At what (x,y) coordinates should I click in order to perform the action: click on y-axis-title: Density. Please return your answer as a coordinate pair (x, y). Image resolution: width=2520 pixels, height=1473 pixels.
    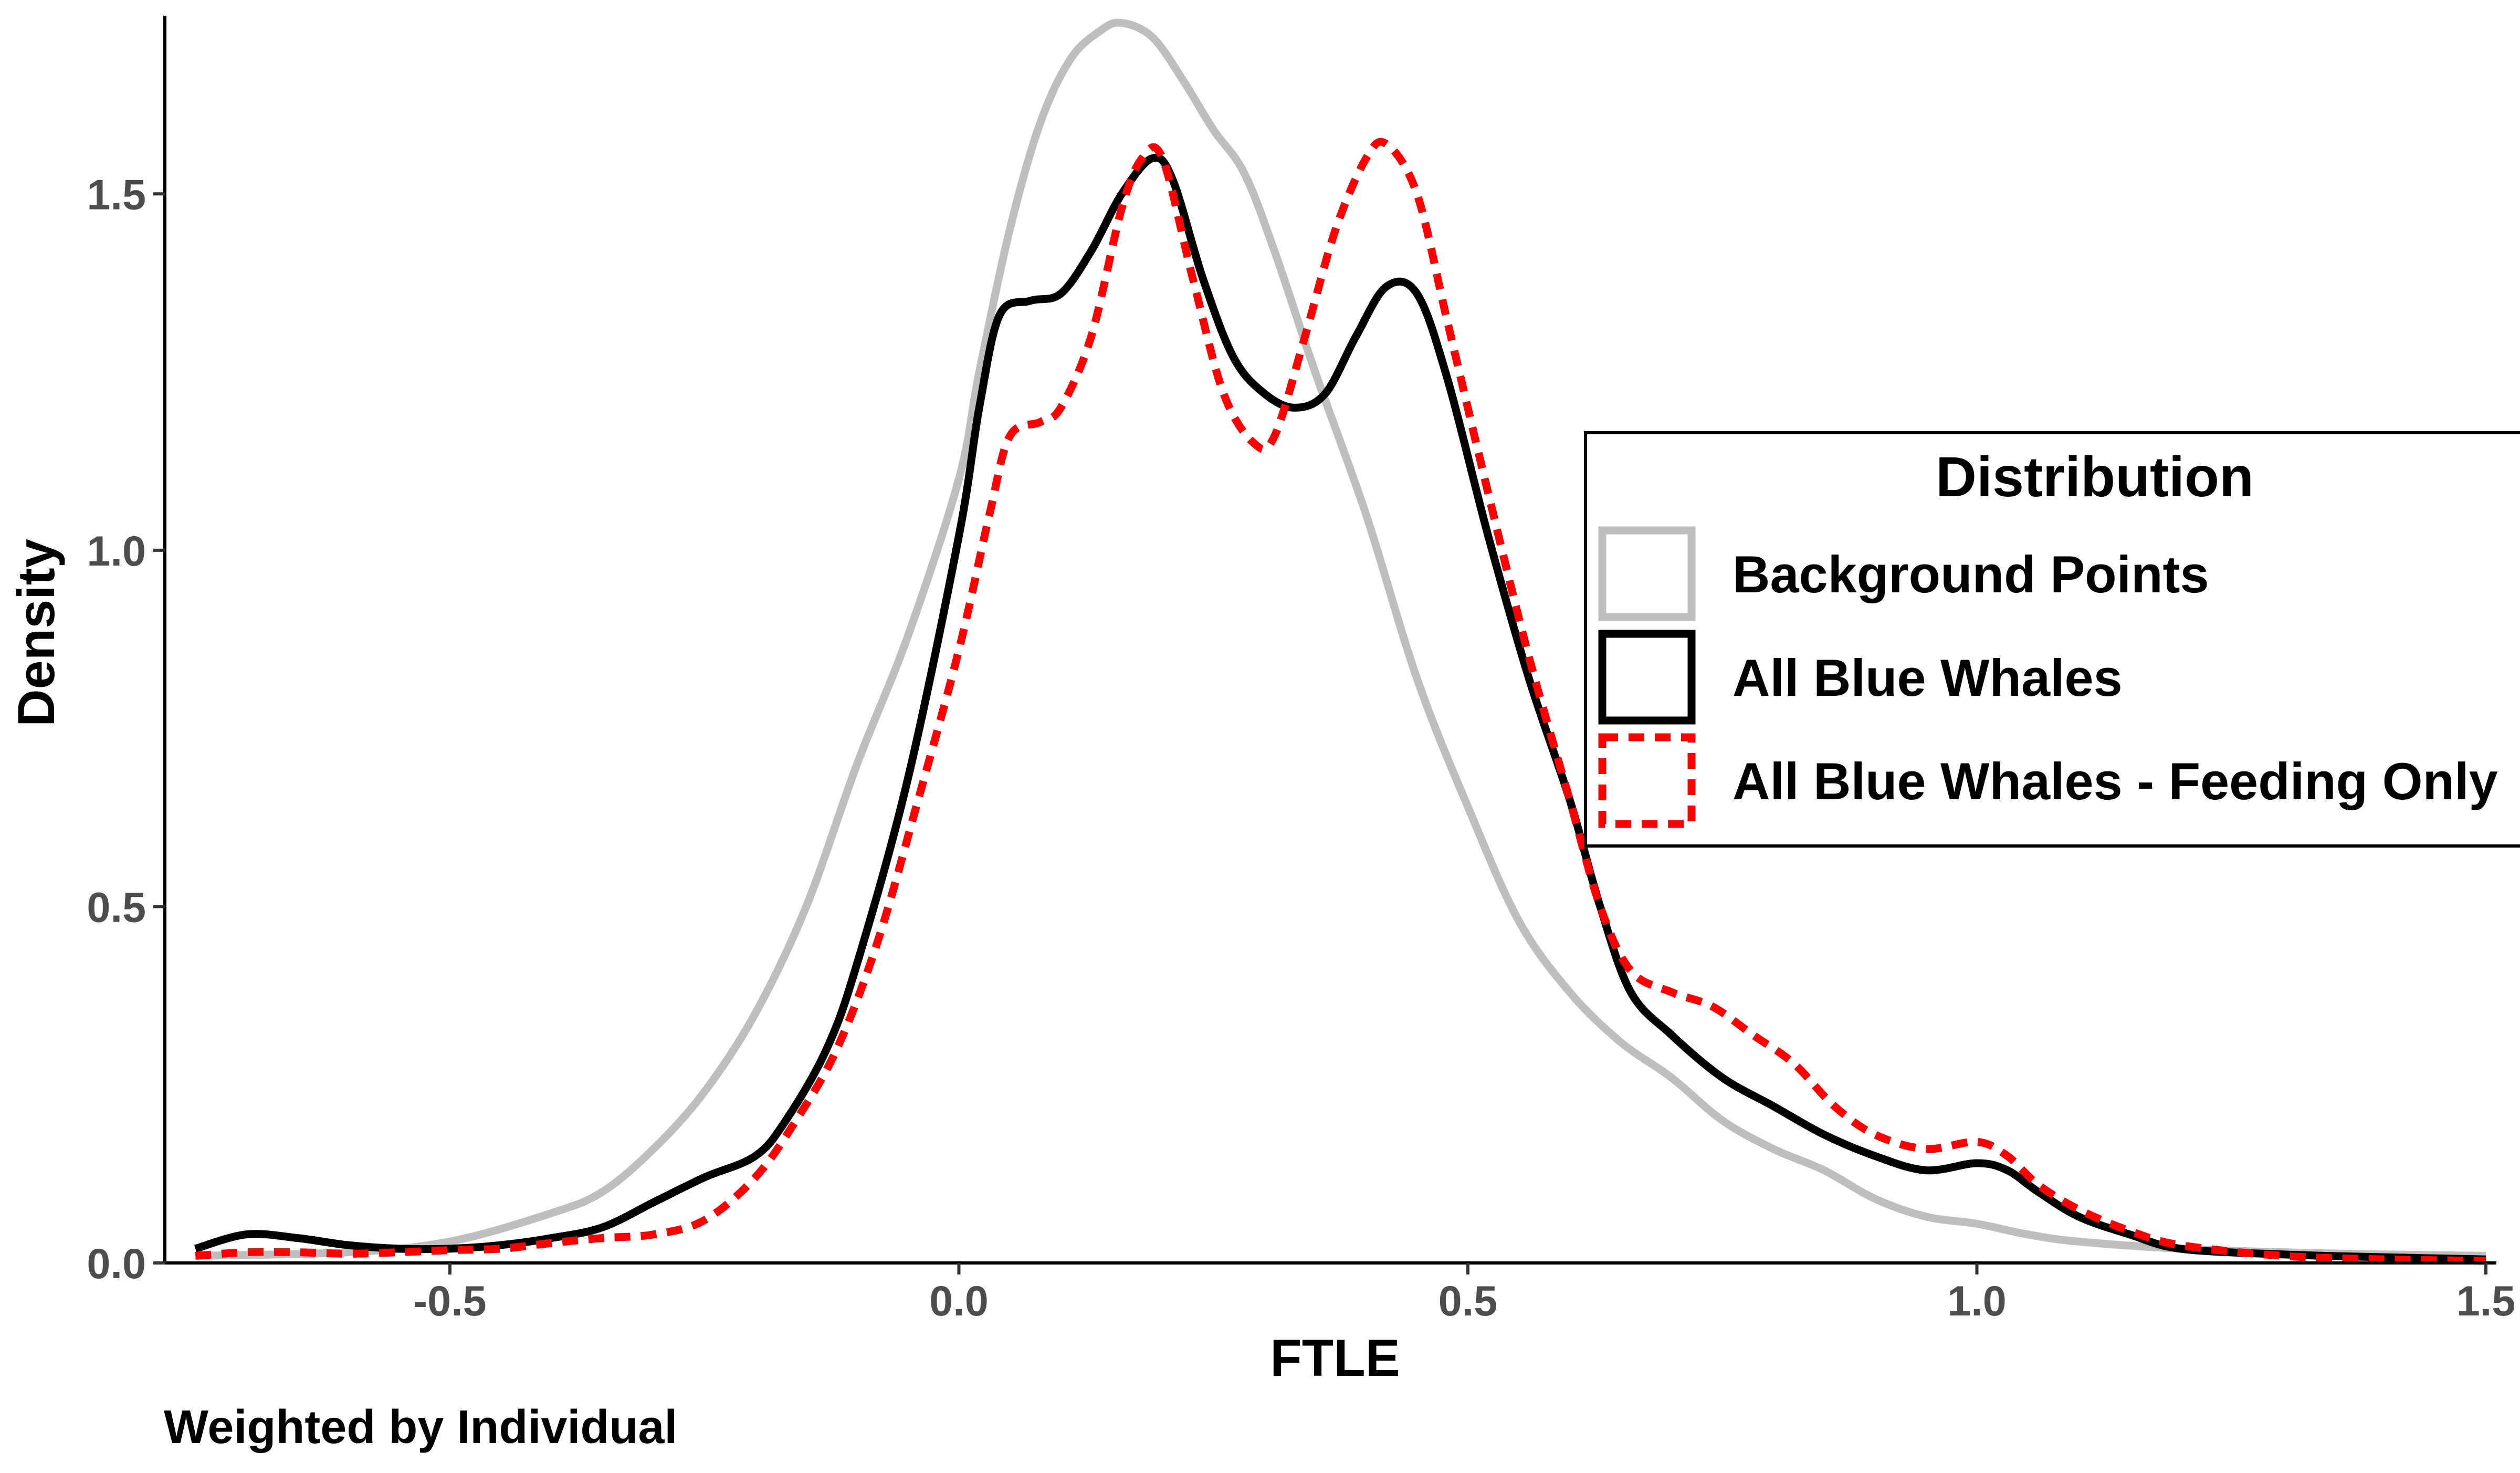
    Looking at the image, I should click on (36, 633).